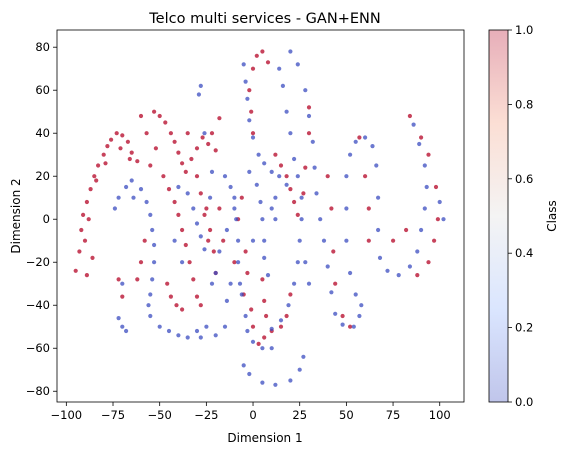 The image size is (569, 455). I want to click on colorbar-tick-label: 1.0, so click(524, 30).